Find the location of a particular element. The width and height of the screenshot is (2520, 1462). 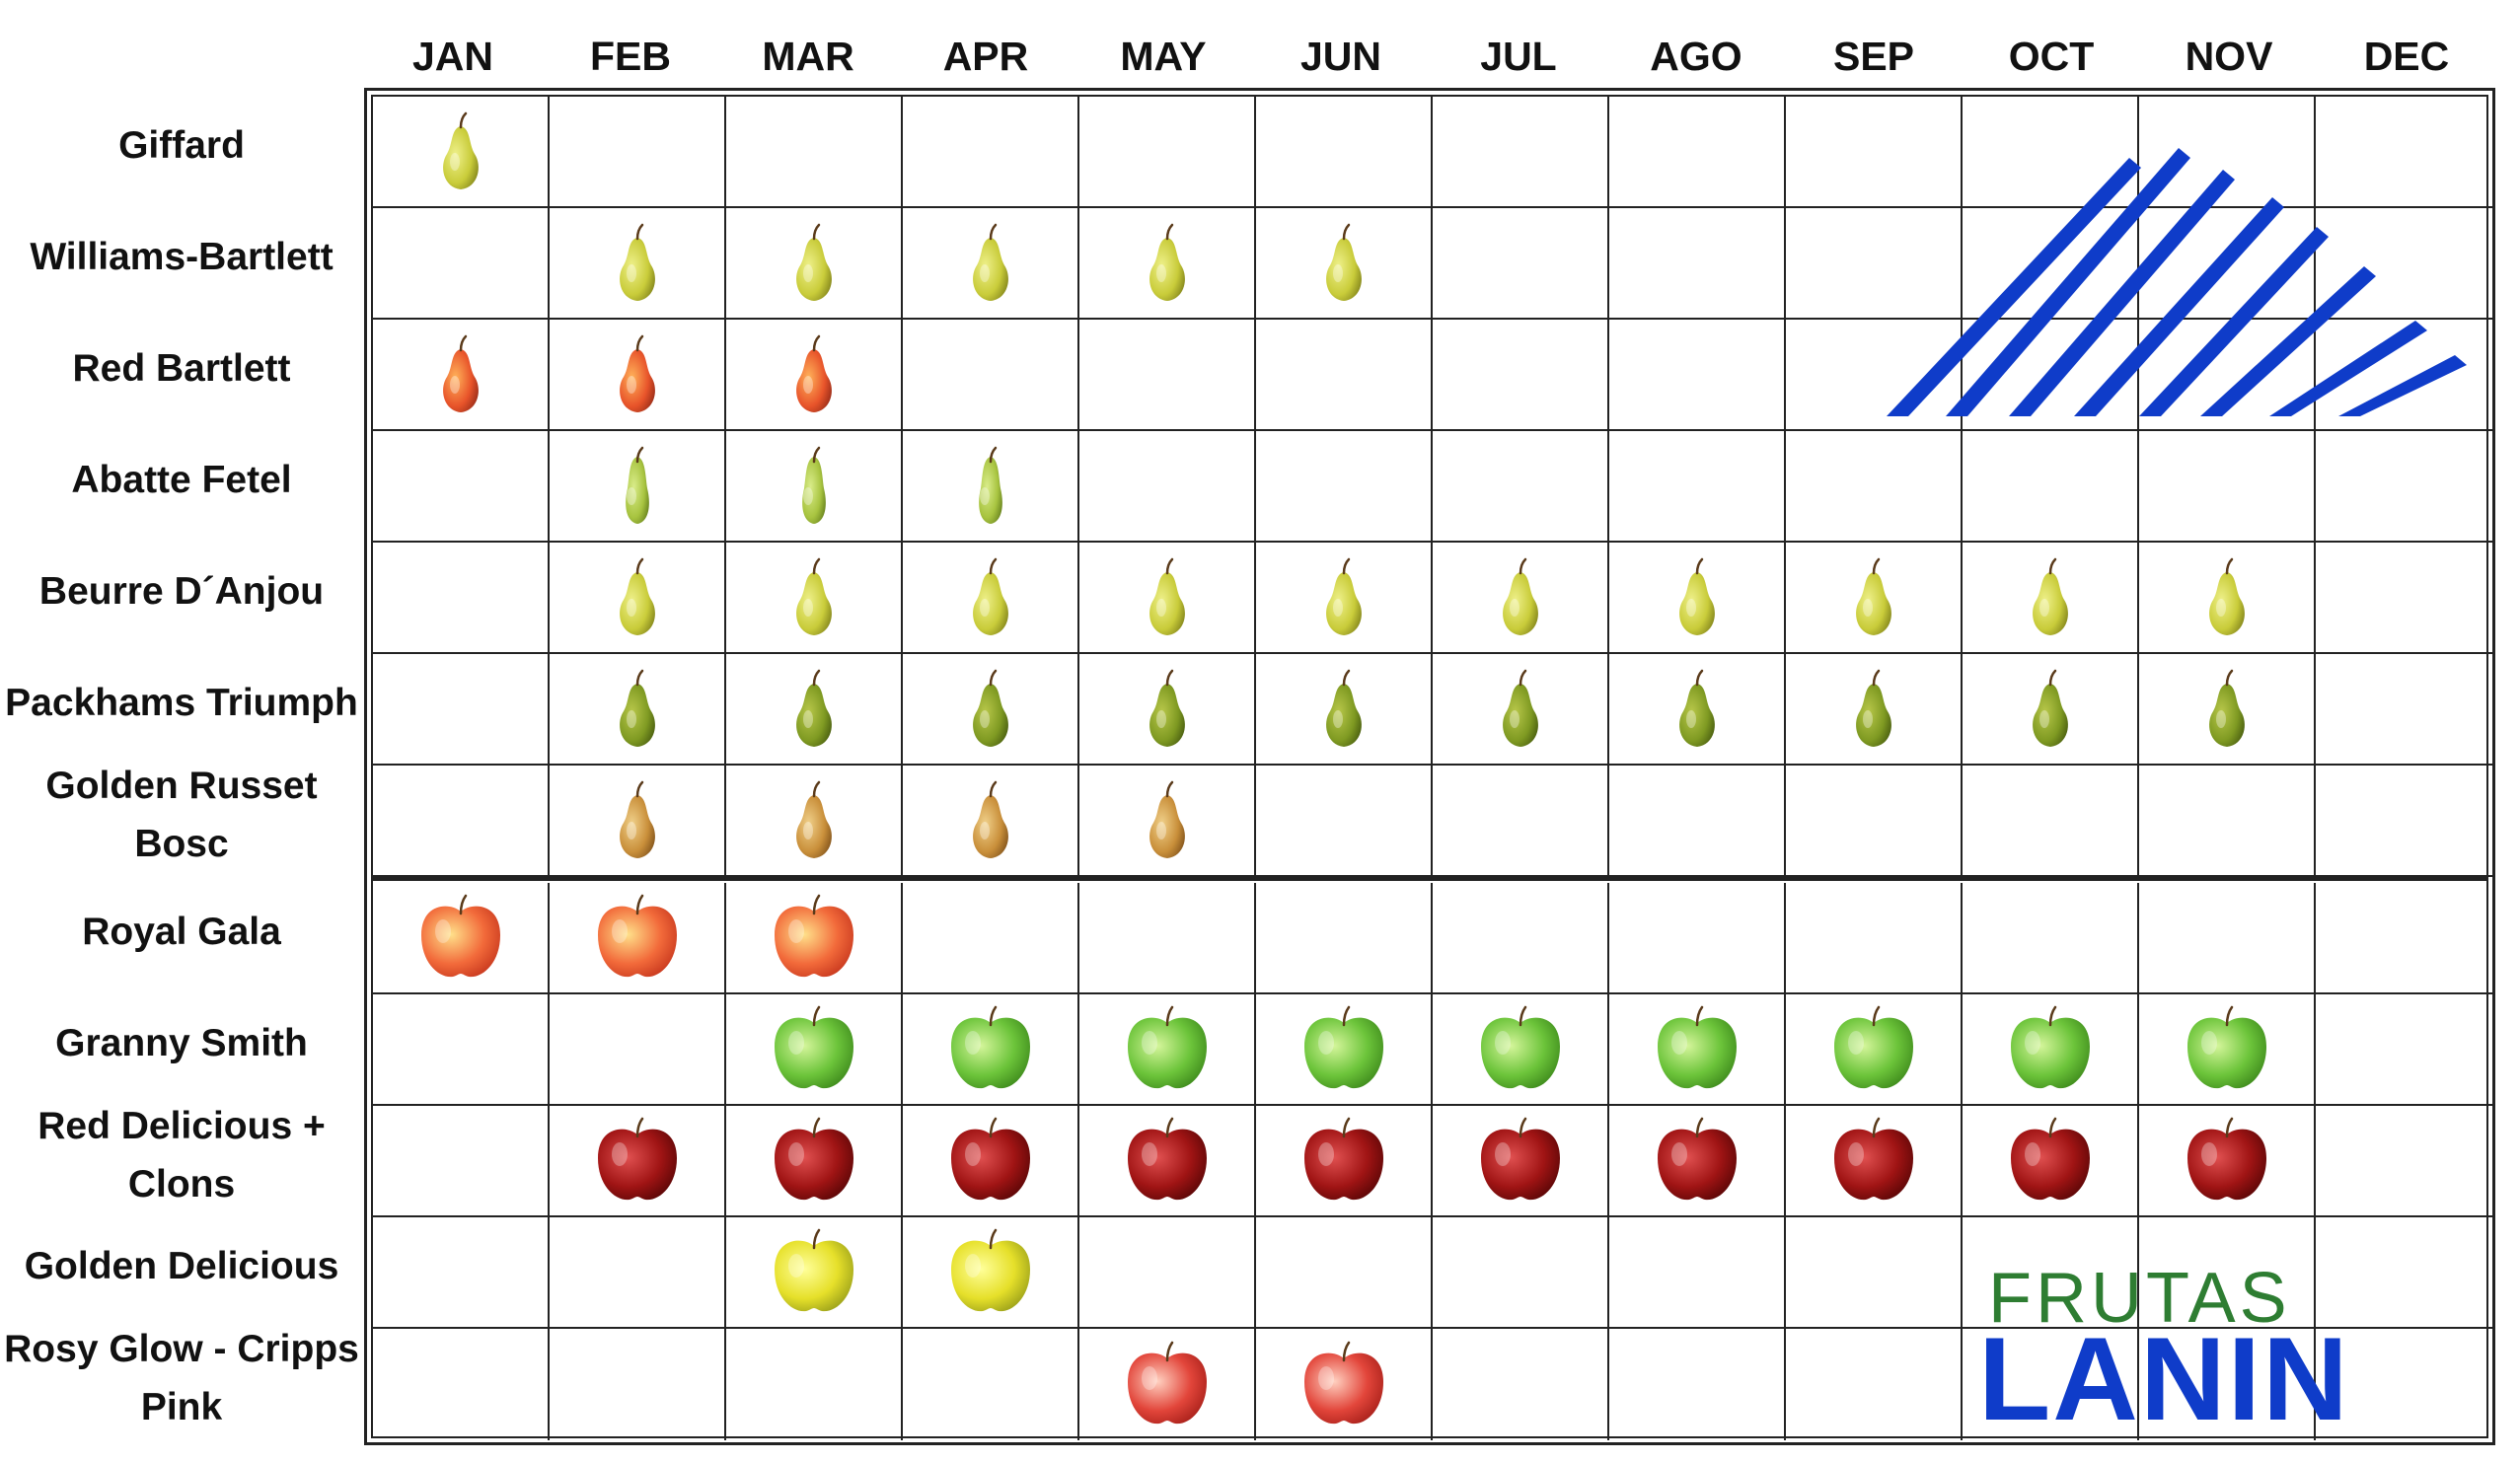

variety-label: Abatte Fetel is located at coordinates (181, 480).